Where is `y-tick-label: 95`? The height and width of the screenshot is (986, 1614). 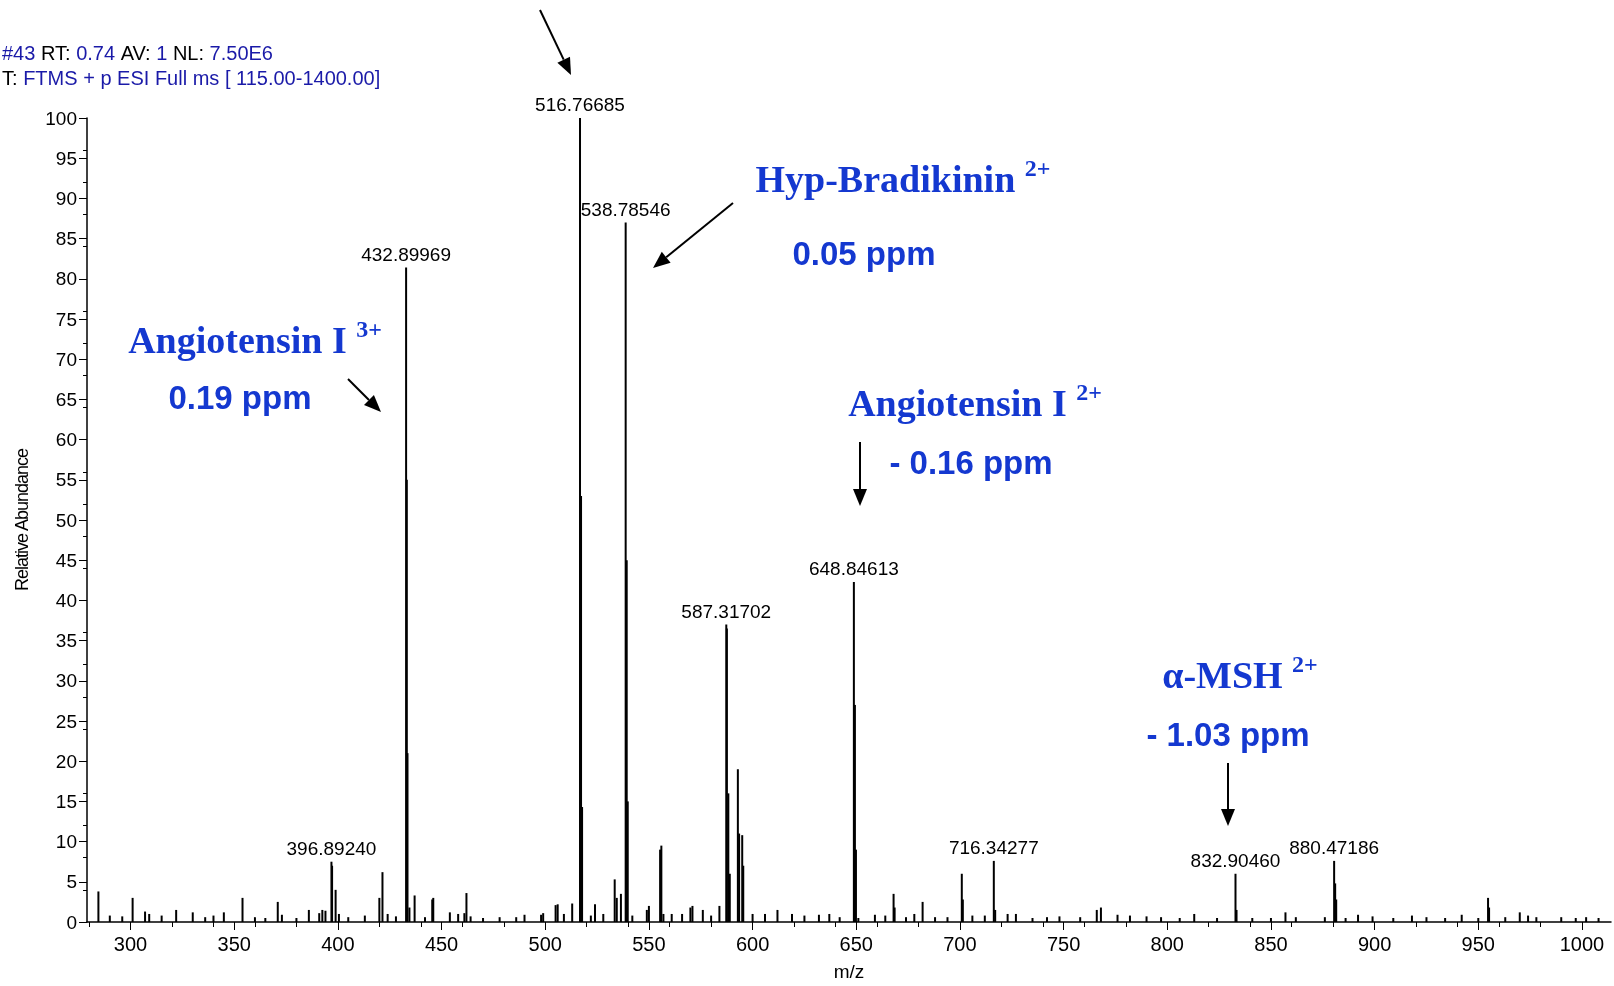
y-tick-label: 95 is located at coordinates (66, 158).